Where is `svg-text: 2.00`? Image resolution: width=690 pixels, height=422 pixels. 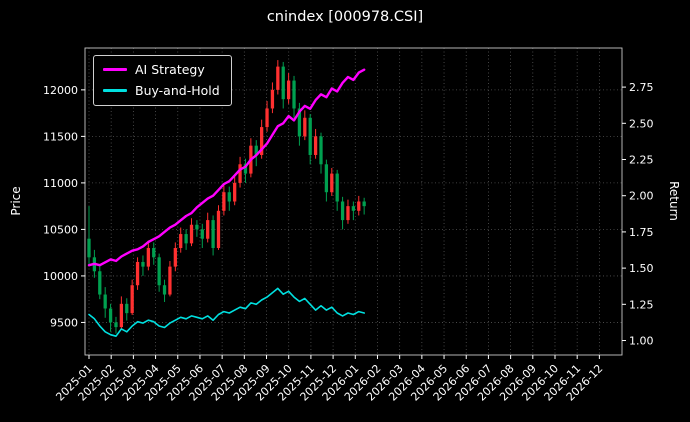
svg-text: 2.00 is located at coordinates (641, 196).